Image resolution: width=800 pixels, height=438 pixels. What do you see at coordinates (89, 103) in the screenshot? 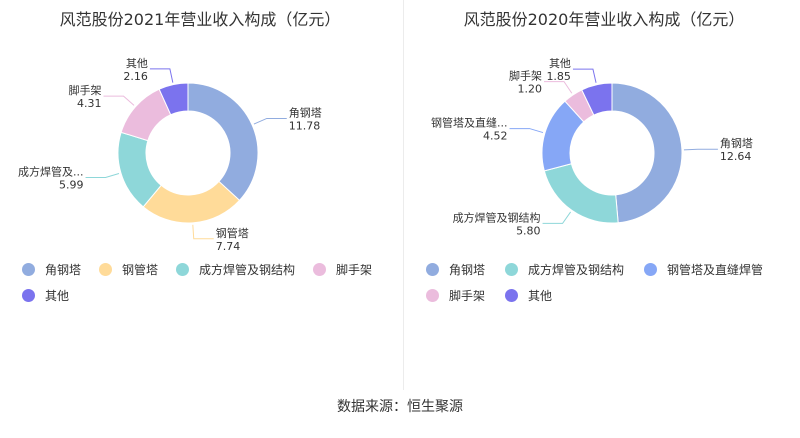
I see `slice-value-3: 4.31` at bounding box center [89, 103].